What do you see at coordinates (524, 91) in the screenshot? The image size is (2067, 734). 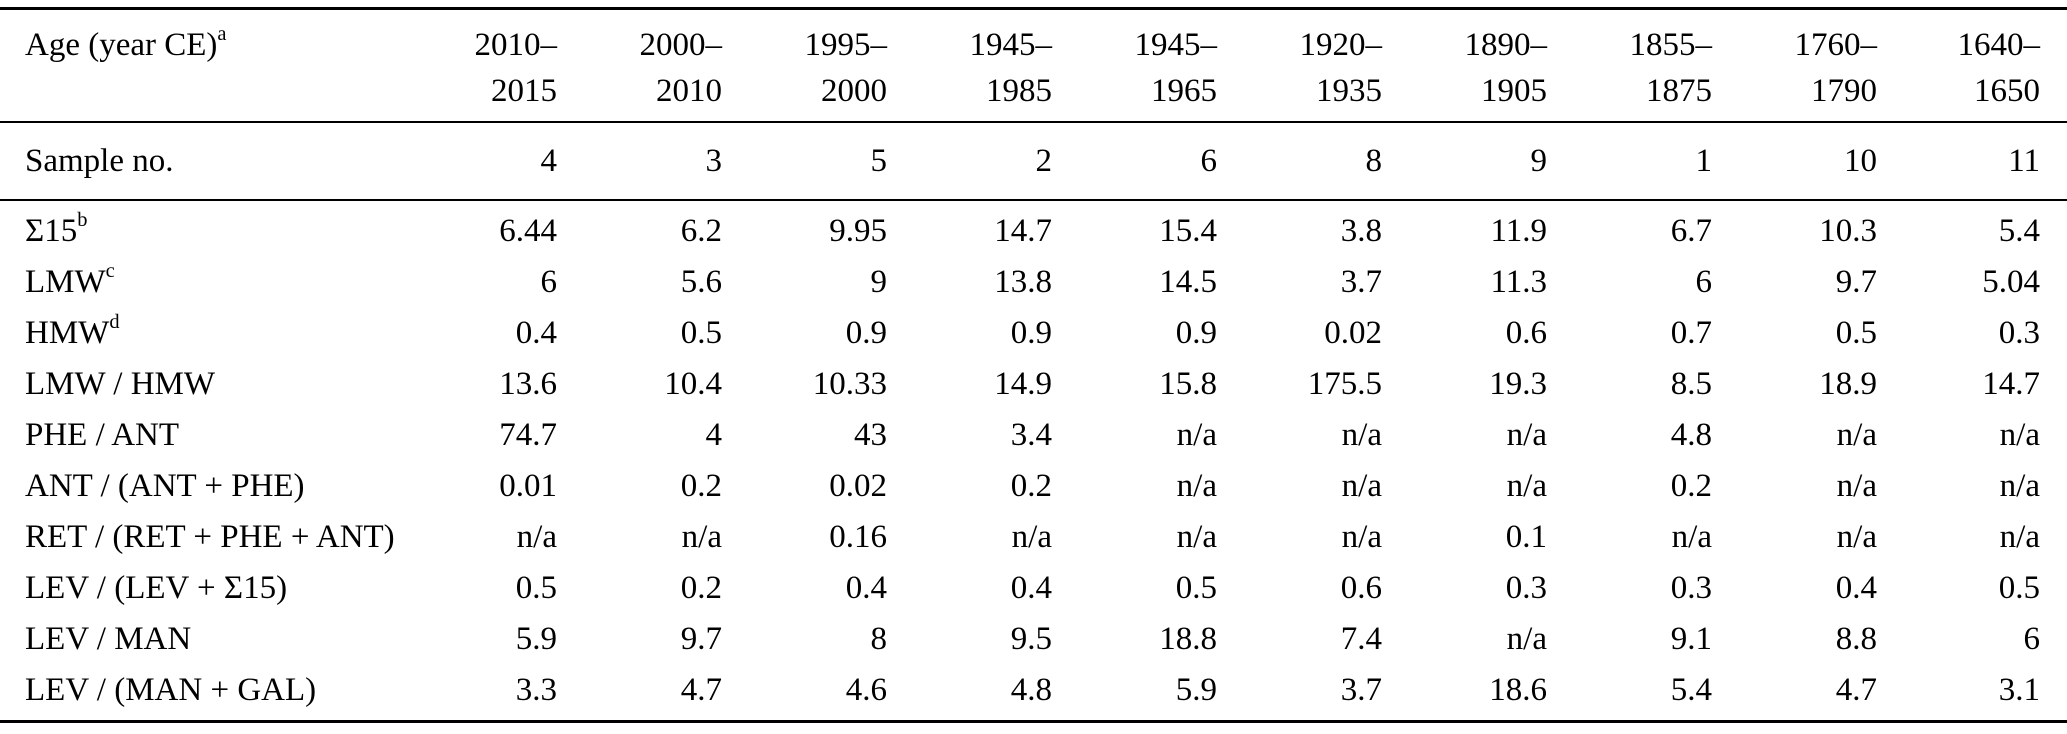 I see `age-range-line2: 2015` at bounding box center [524, 91].